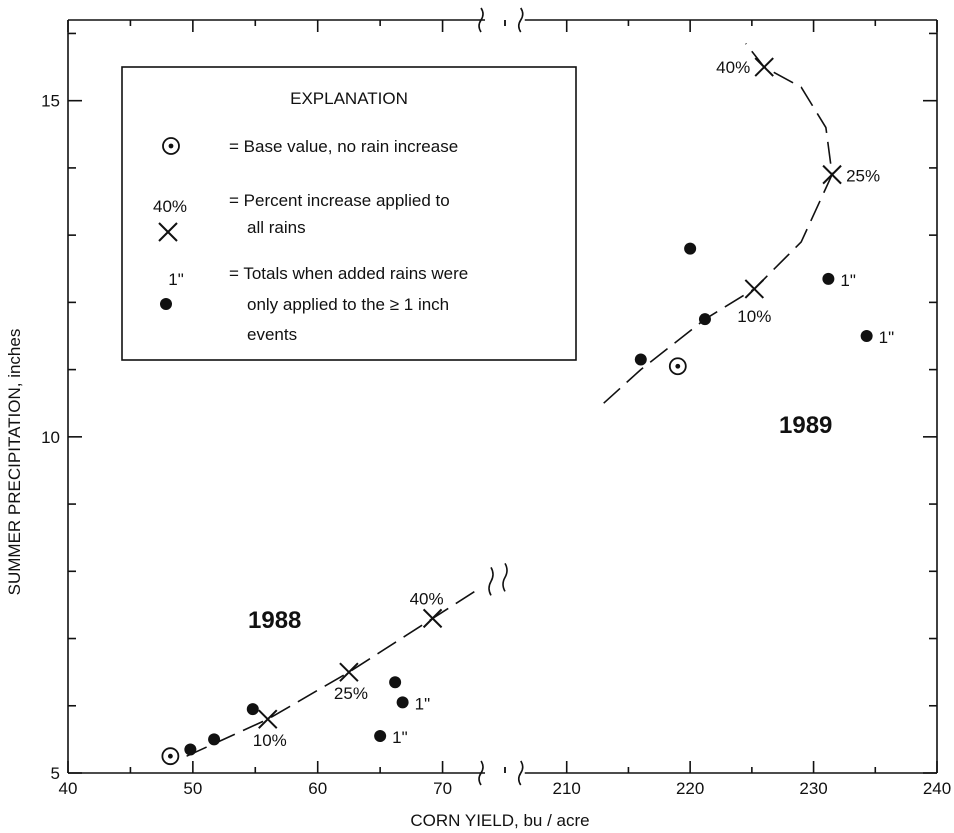 The width and height of the screenshot is (954, 833). I want to click on x-tick-label: 230, so click(813, 788).